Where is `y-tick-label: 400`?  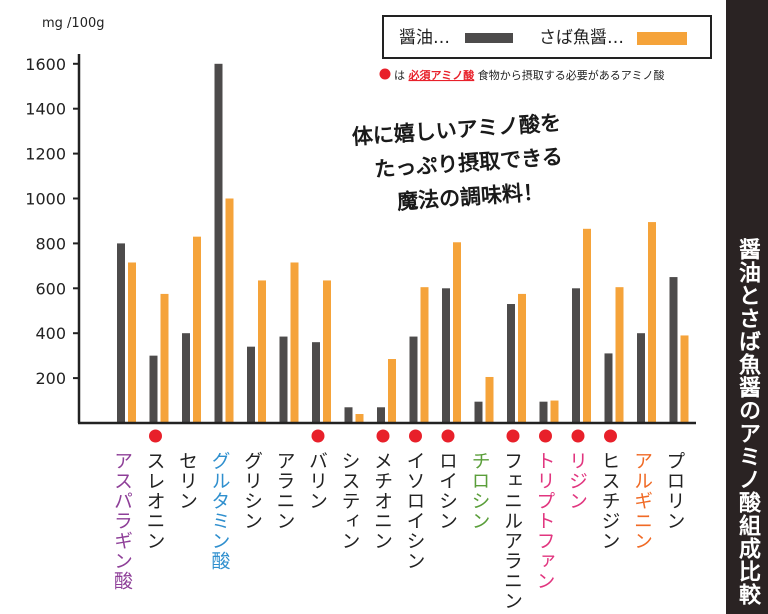
y-tick-label: 400 is located at coordinates (50, 333).